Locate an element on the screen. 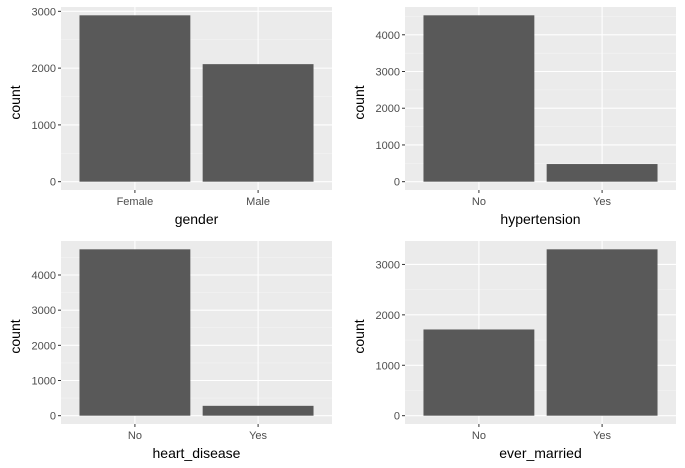  bar-ever-married-no is located at coordinates (479, 372).